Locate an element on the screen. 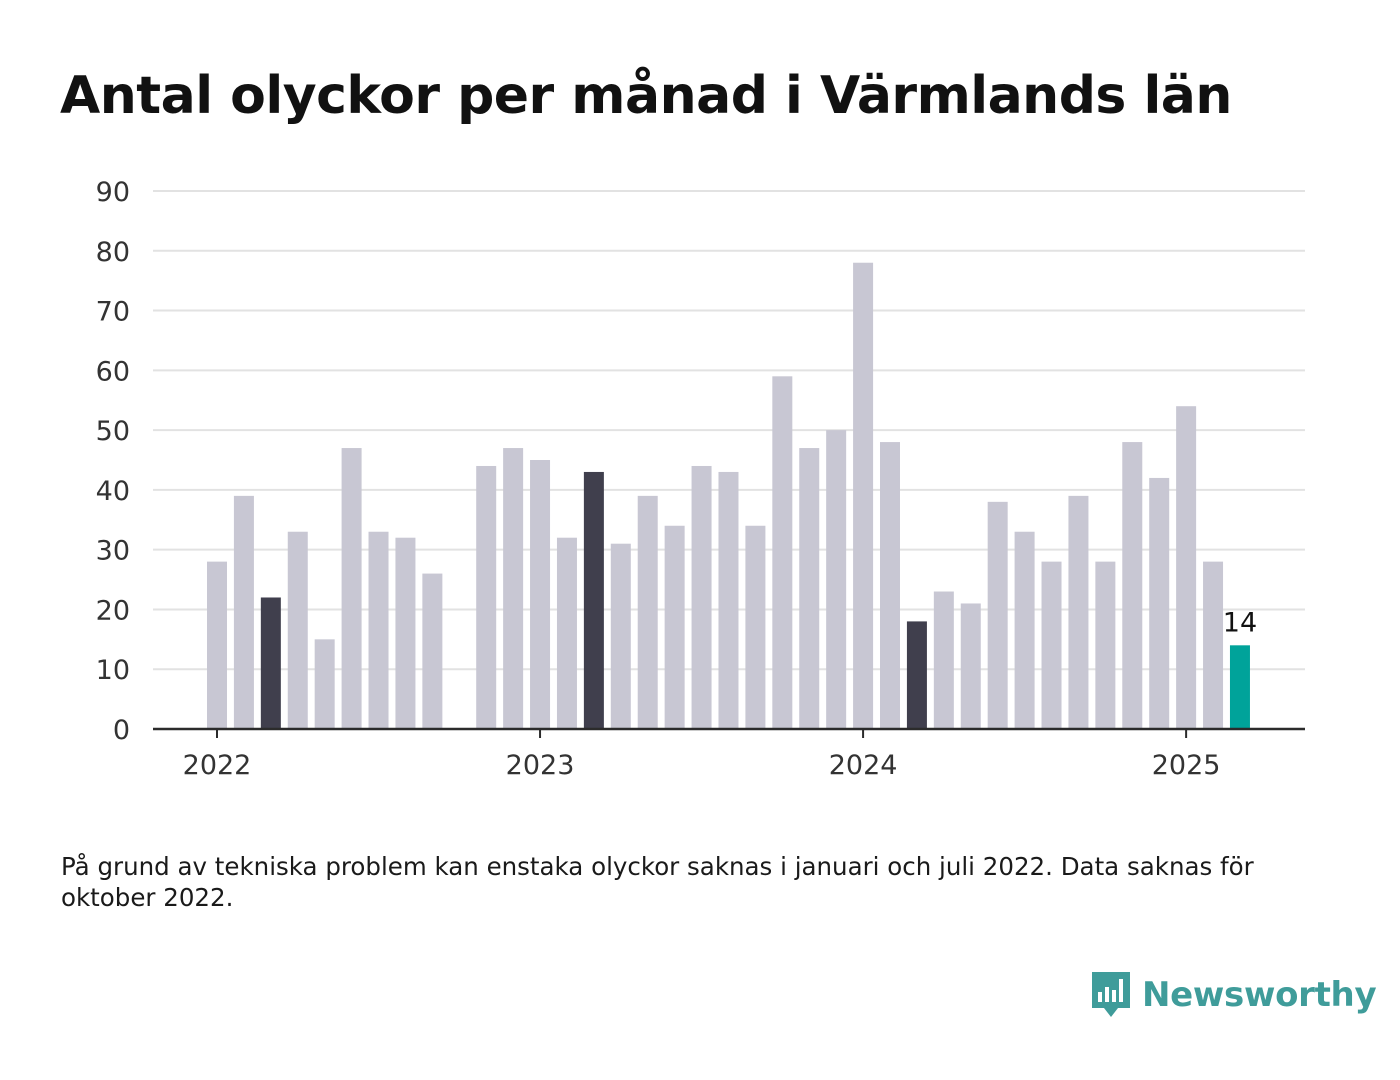 The width and height of the screenshot is (1400, 1080). x-tick-label: 2023 is located at coordinates (540, 765).